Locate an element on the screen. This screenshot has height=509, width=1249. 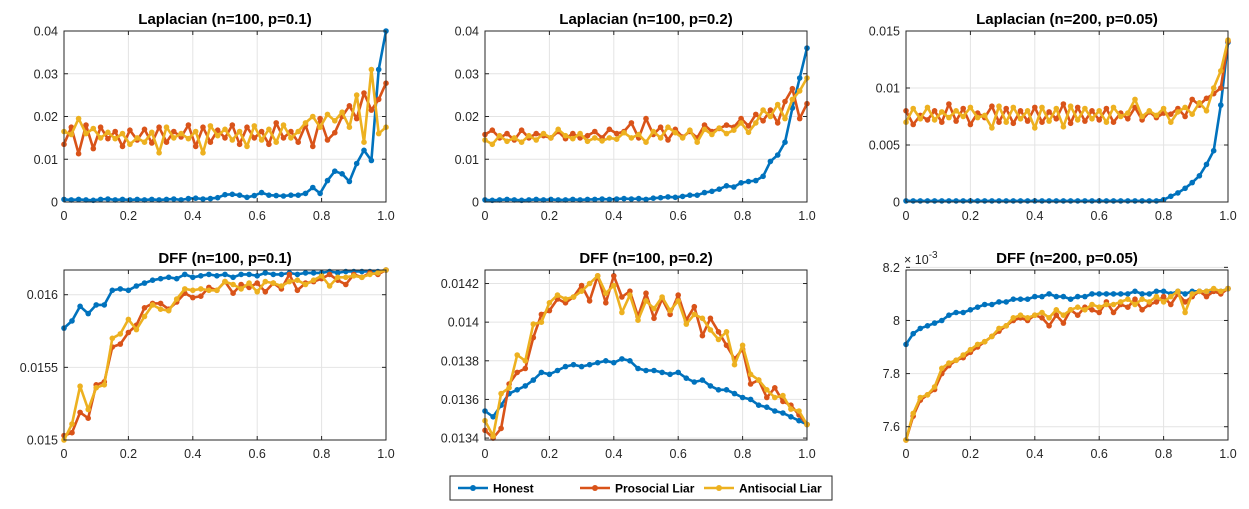
series-line is located at coordinates (1068, 122).